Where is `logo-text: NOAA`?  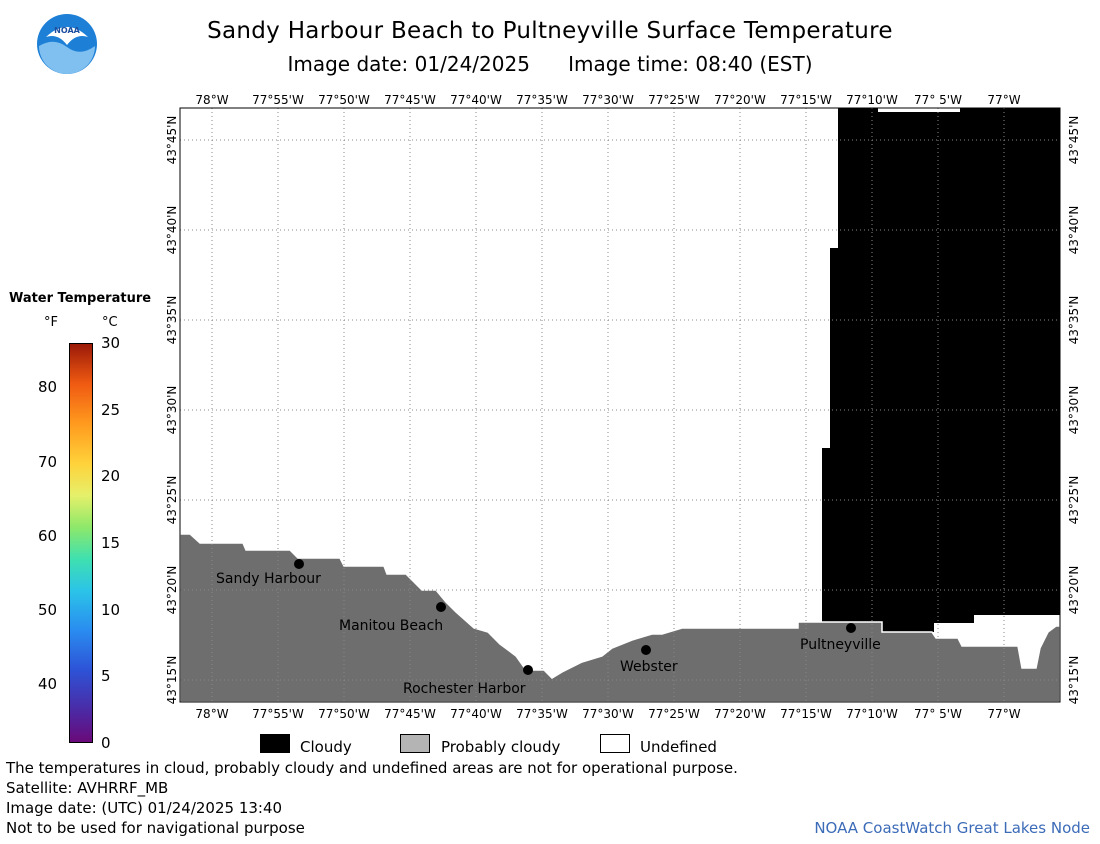 logo-text: NOAA is located at coordinates (67, 30).